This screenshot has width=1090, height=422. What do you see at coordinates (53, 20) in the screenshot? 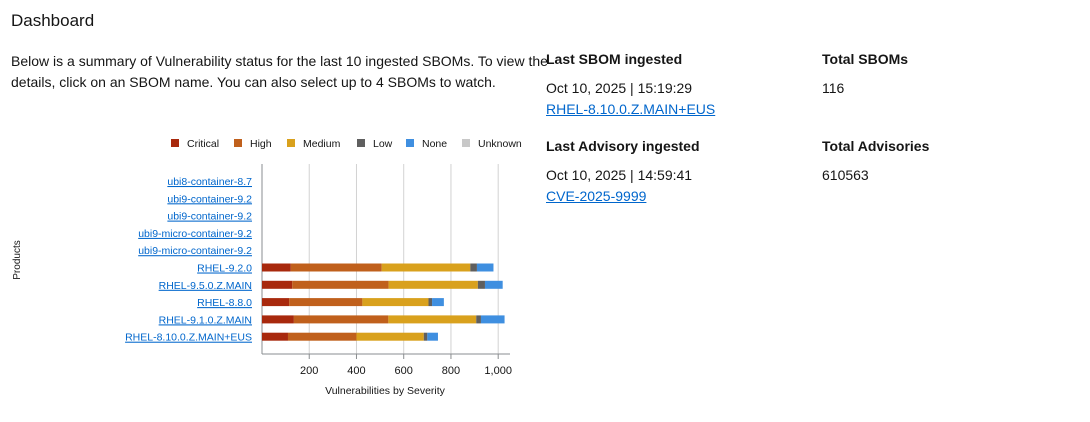
I see `page-title: Dashboard` at bounding box center [53, 20].